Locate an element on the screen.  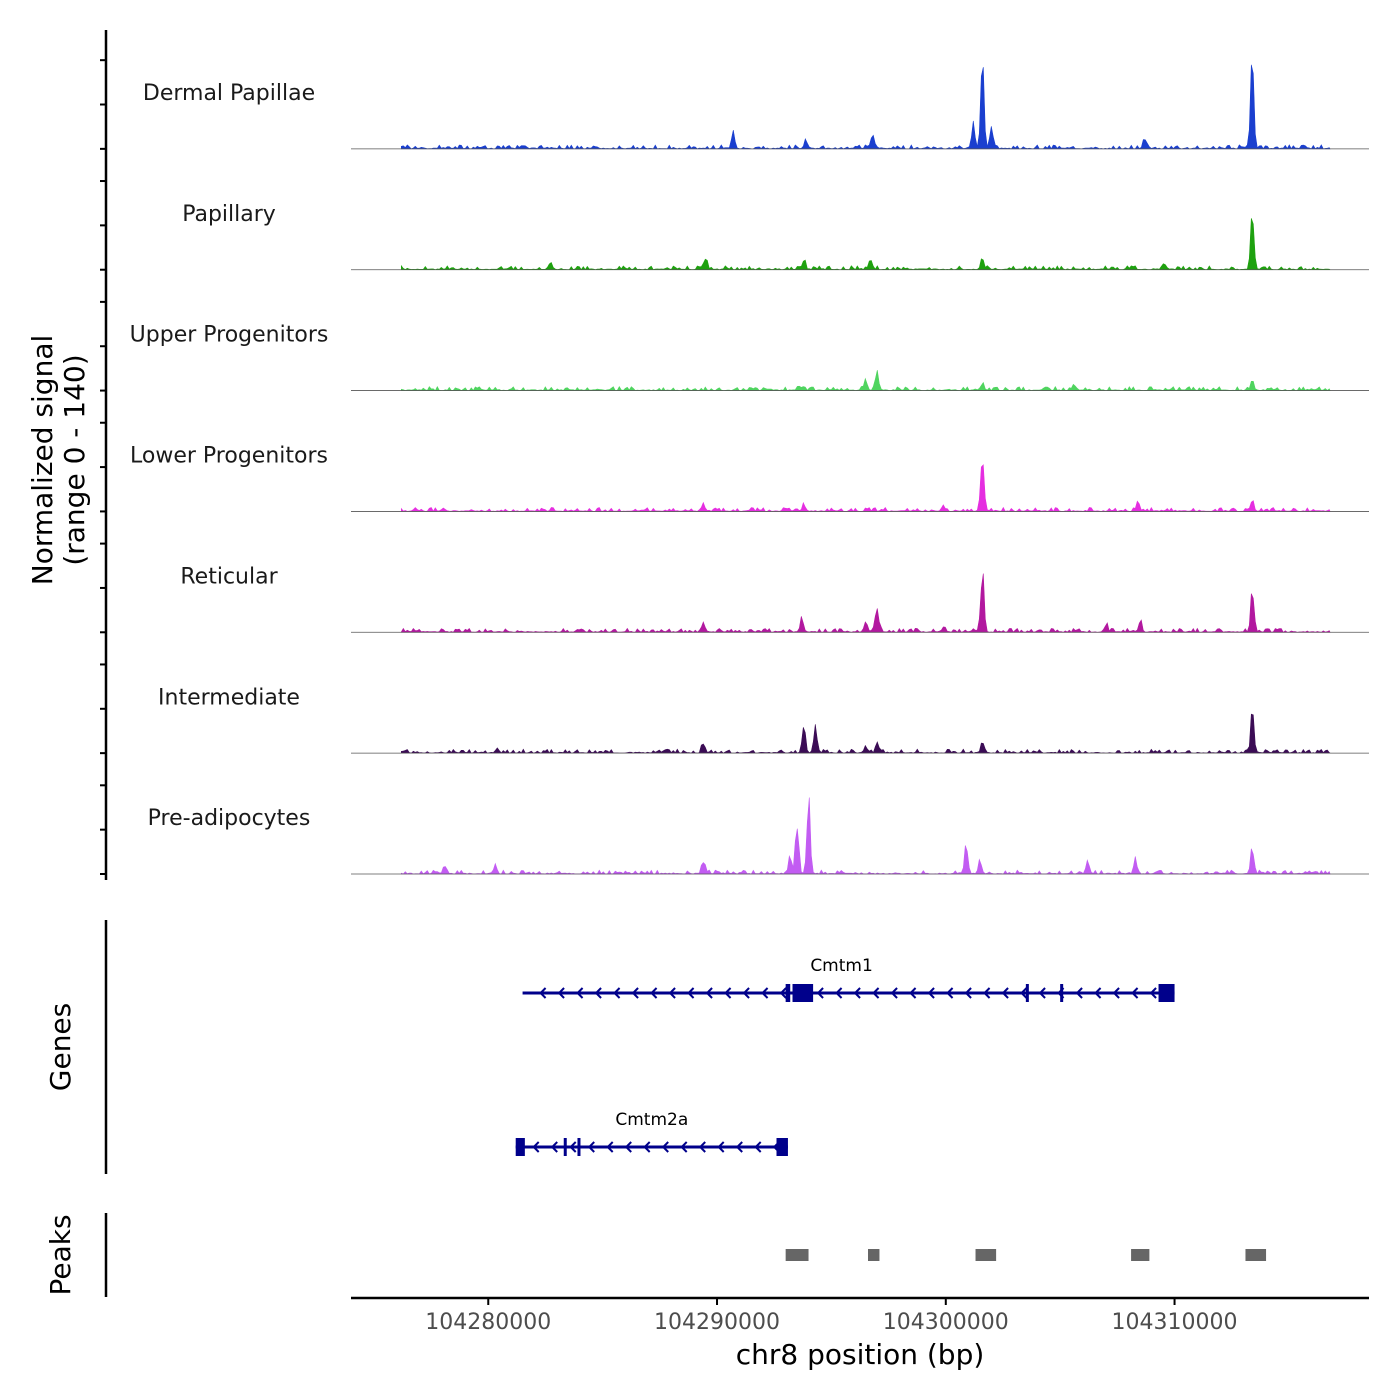
track-pre-adipocytes: Pre-adipocytes is located at coordinates (758, 836).